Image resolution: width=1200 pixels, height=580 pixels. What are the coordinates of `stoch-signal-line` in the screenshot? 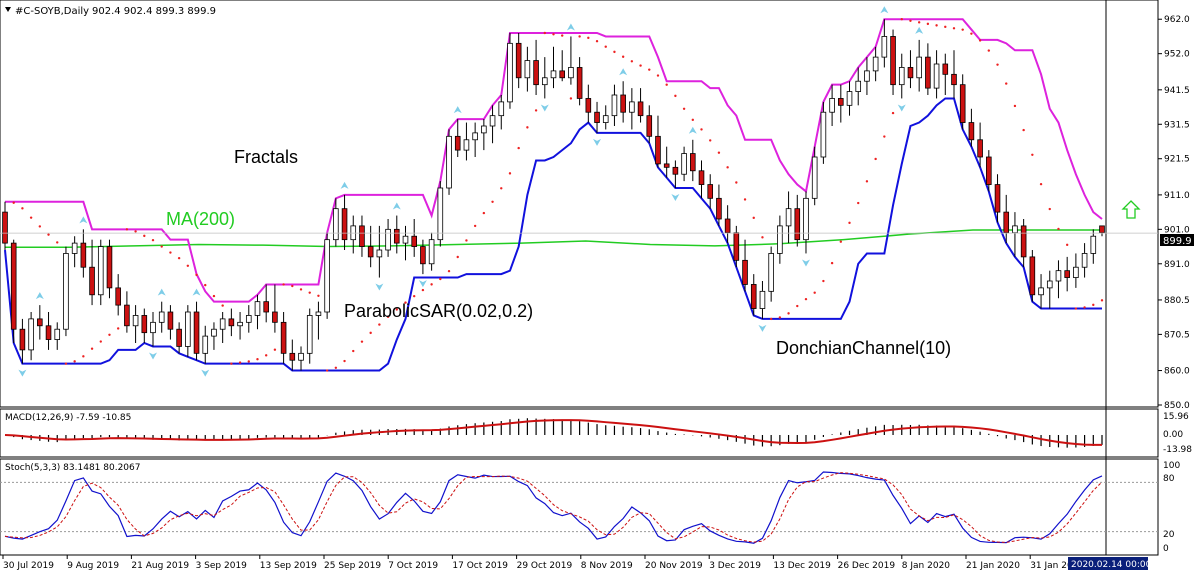 It's located at (553, 507).